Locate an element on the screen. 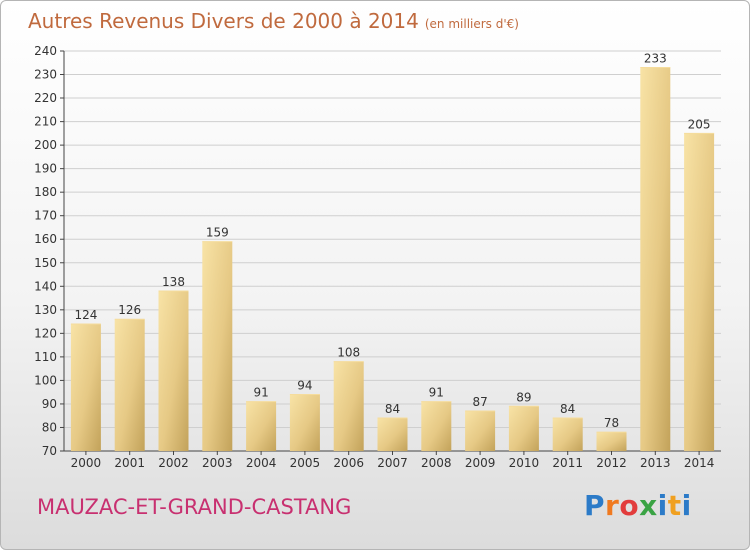 The width and height of the screenshot is (750, 550). x-tick-label: 2013 is located at coordinates (655, 463).